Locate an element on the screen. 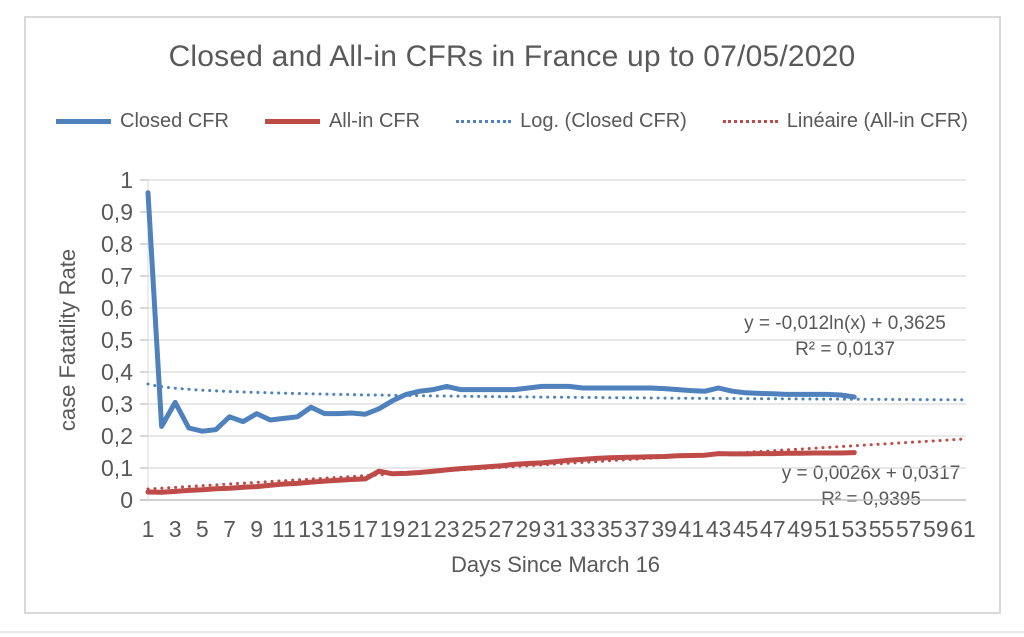  closed-cfr-line-marker-icon is located at coordinates (84, 121).